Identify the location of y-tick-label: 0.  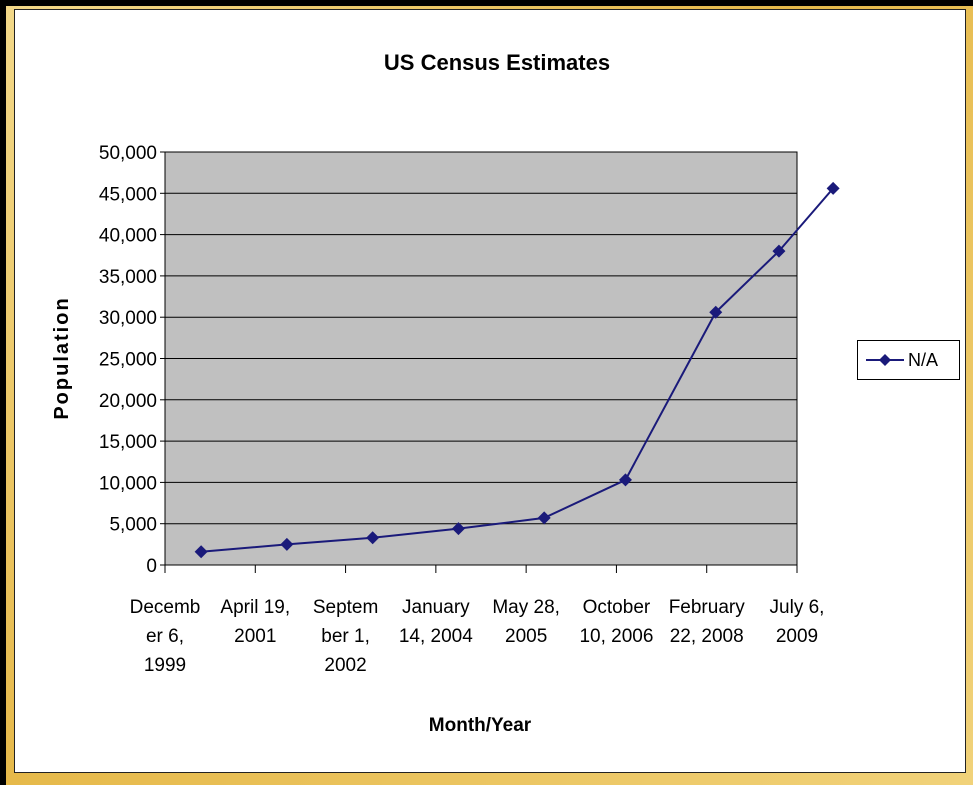
(151, 566).